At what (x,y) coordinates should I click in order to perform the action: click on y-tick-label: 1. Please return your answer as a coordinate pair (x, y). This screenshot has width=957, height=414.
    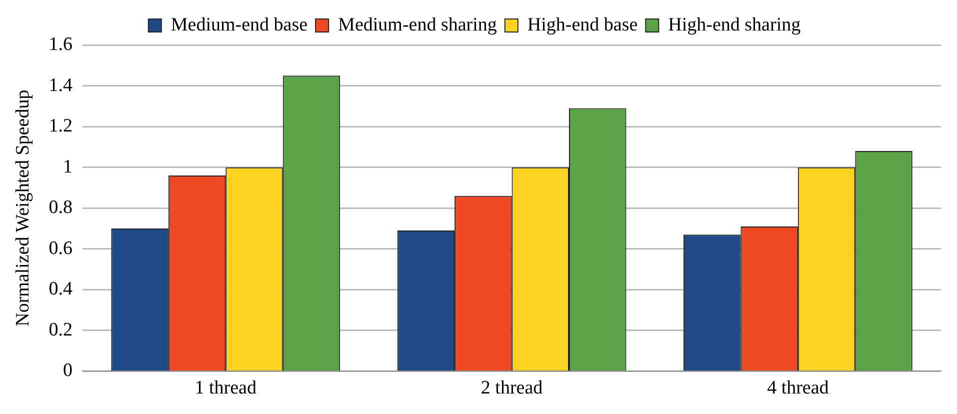
    Looking at the image, I should click on (68, 167).